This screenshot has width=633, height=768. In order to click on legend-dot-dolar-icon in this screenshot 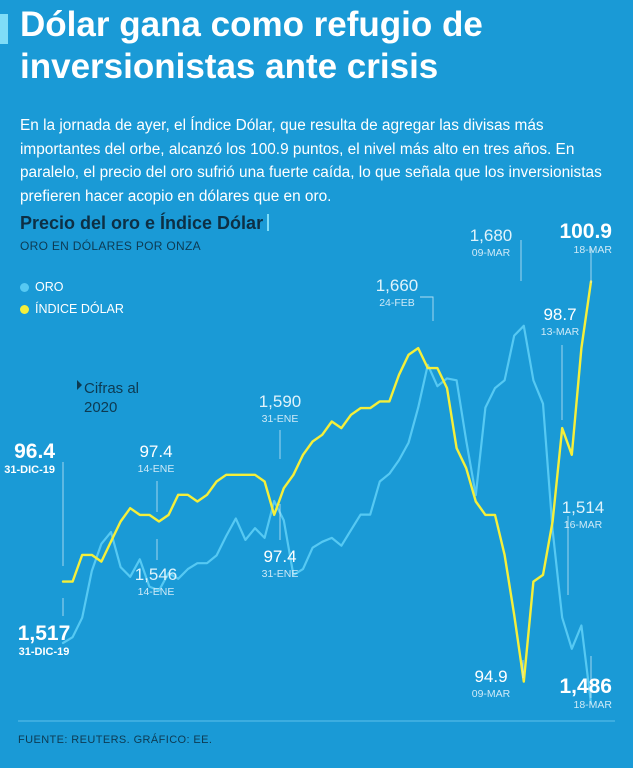, I will do `click(24, 309)`.